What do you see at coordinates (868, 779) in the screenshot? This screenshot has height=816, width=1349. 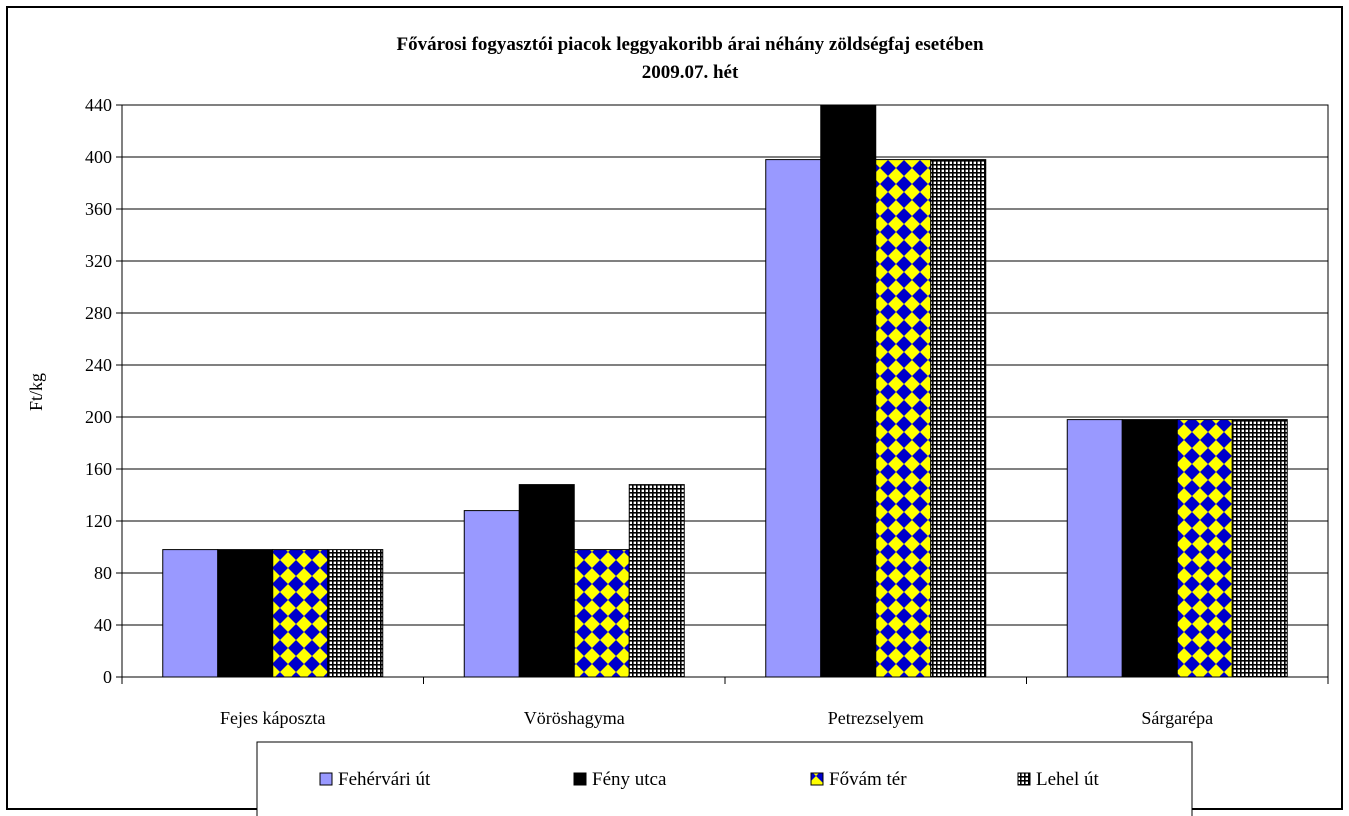 I see `legend-label: Fővám tér` at bounding box center [868, 779].